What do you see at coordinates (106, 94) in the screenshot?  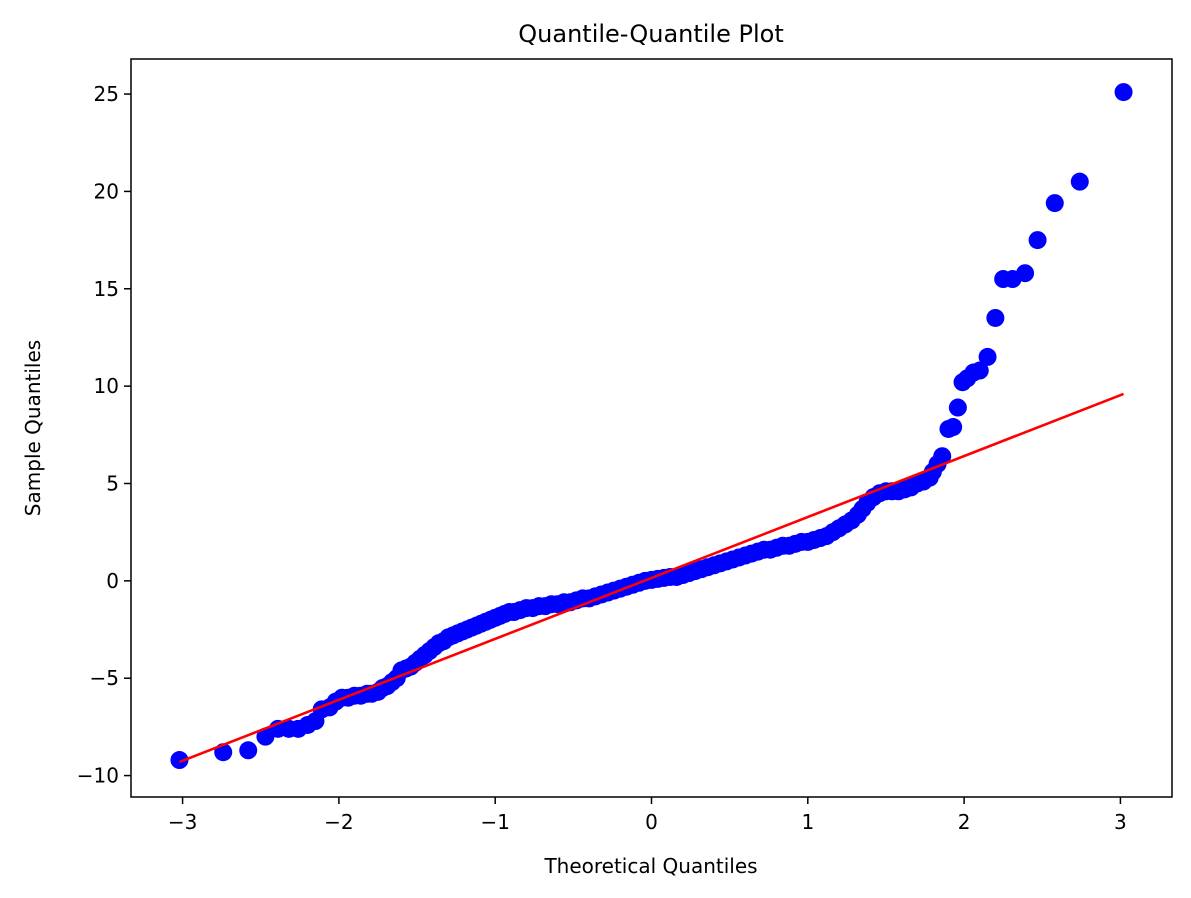 I see `y-tick-label: 25` at bounding box center [106, 94].